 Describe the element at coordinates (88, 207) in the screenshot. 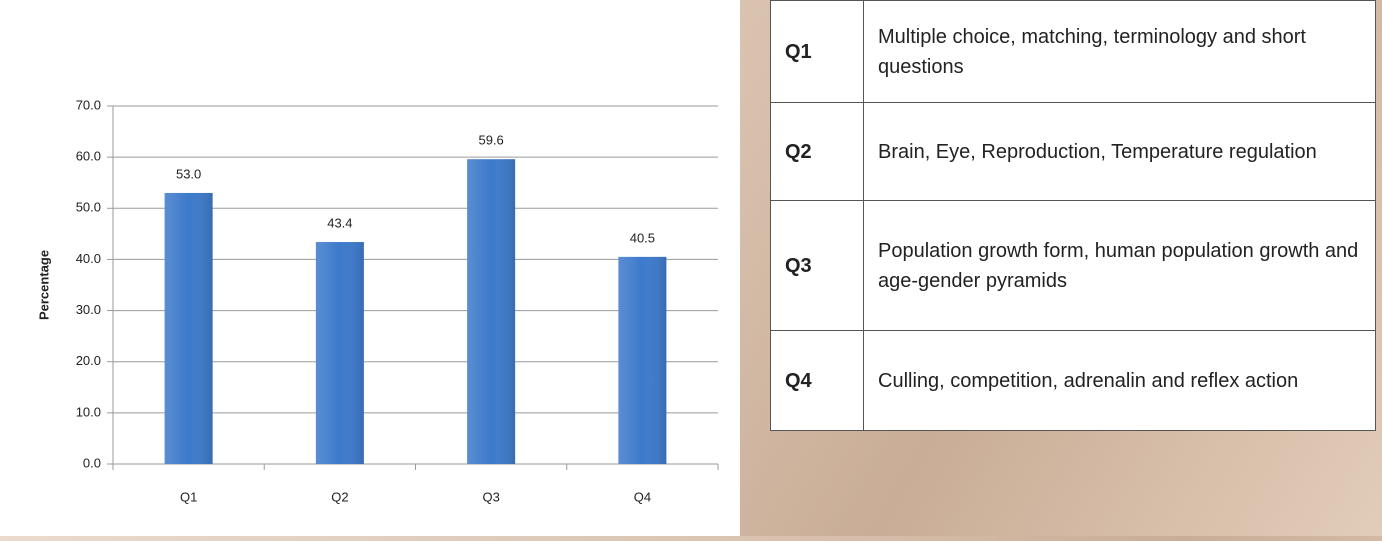

I see `y-tick-label: 50.0` at that location.